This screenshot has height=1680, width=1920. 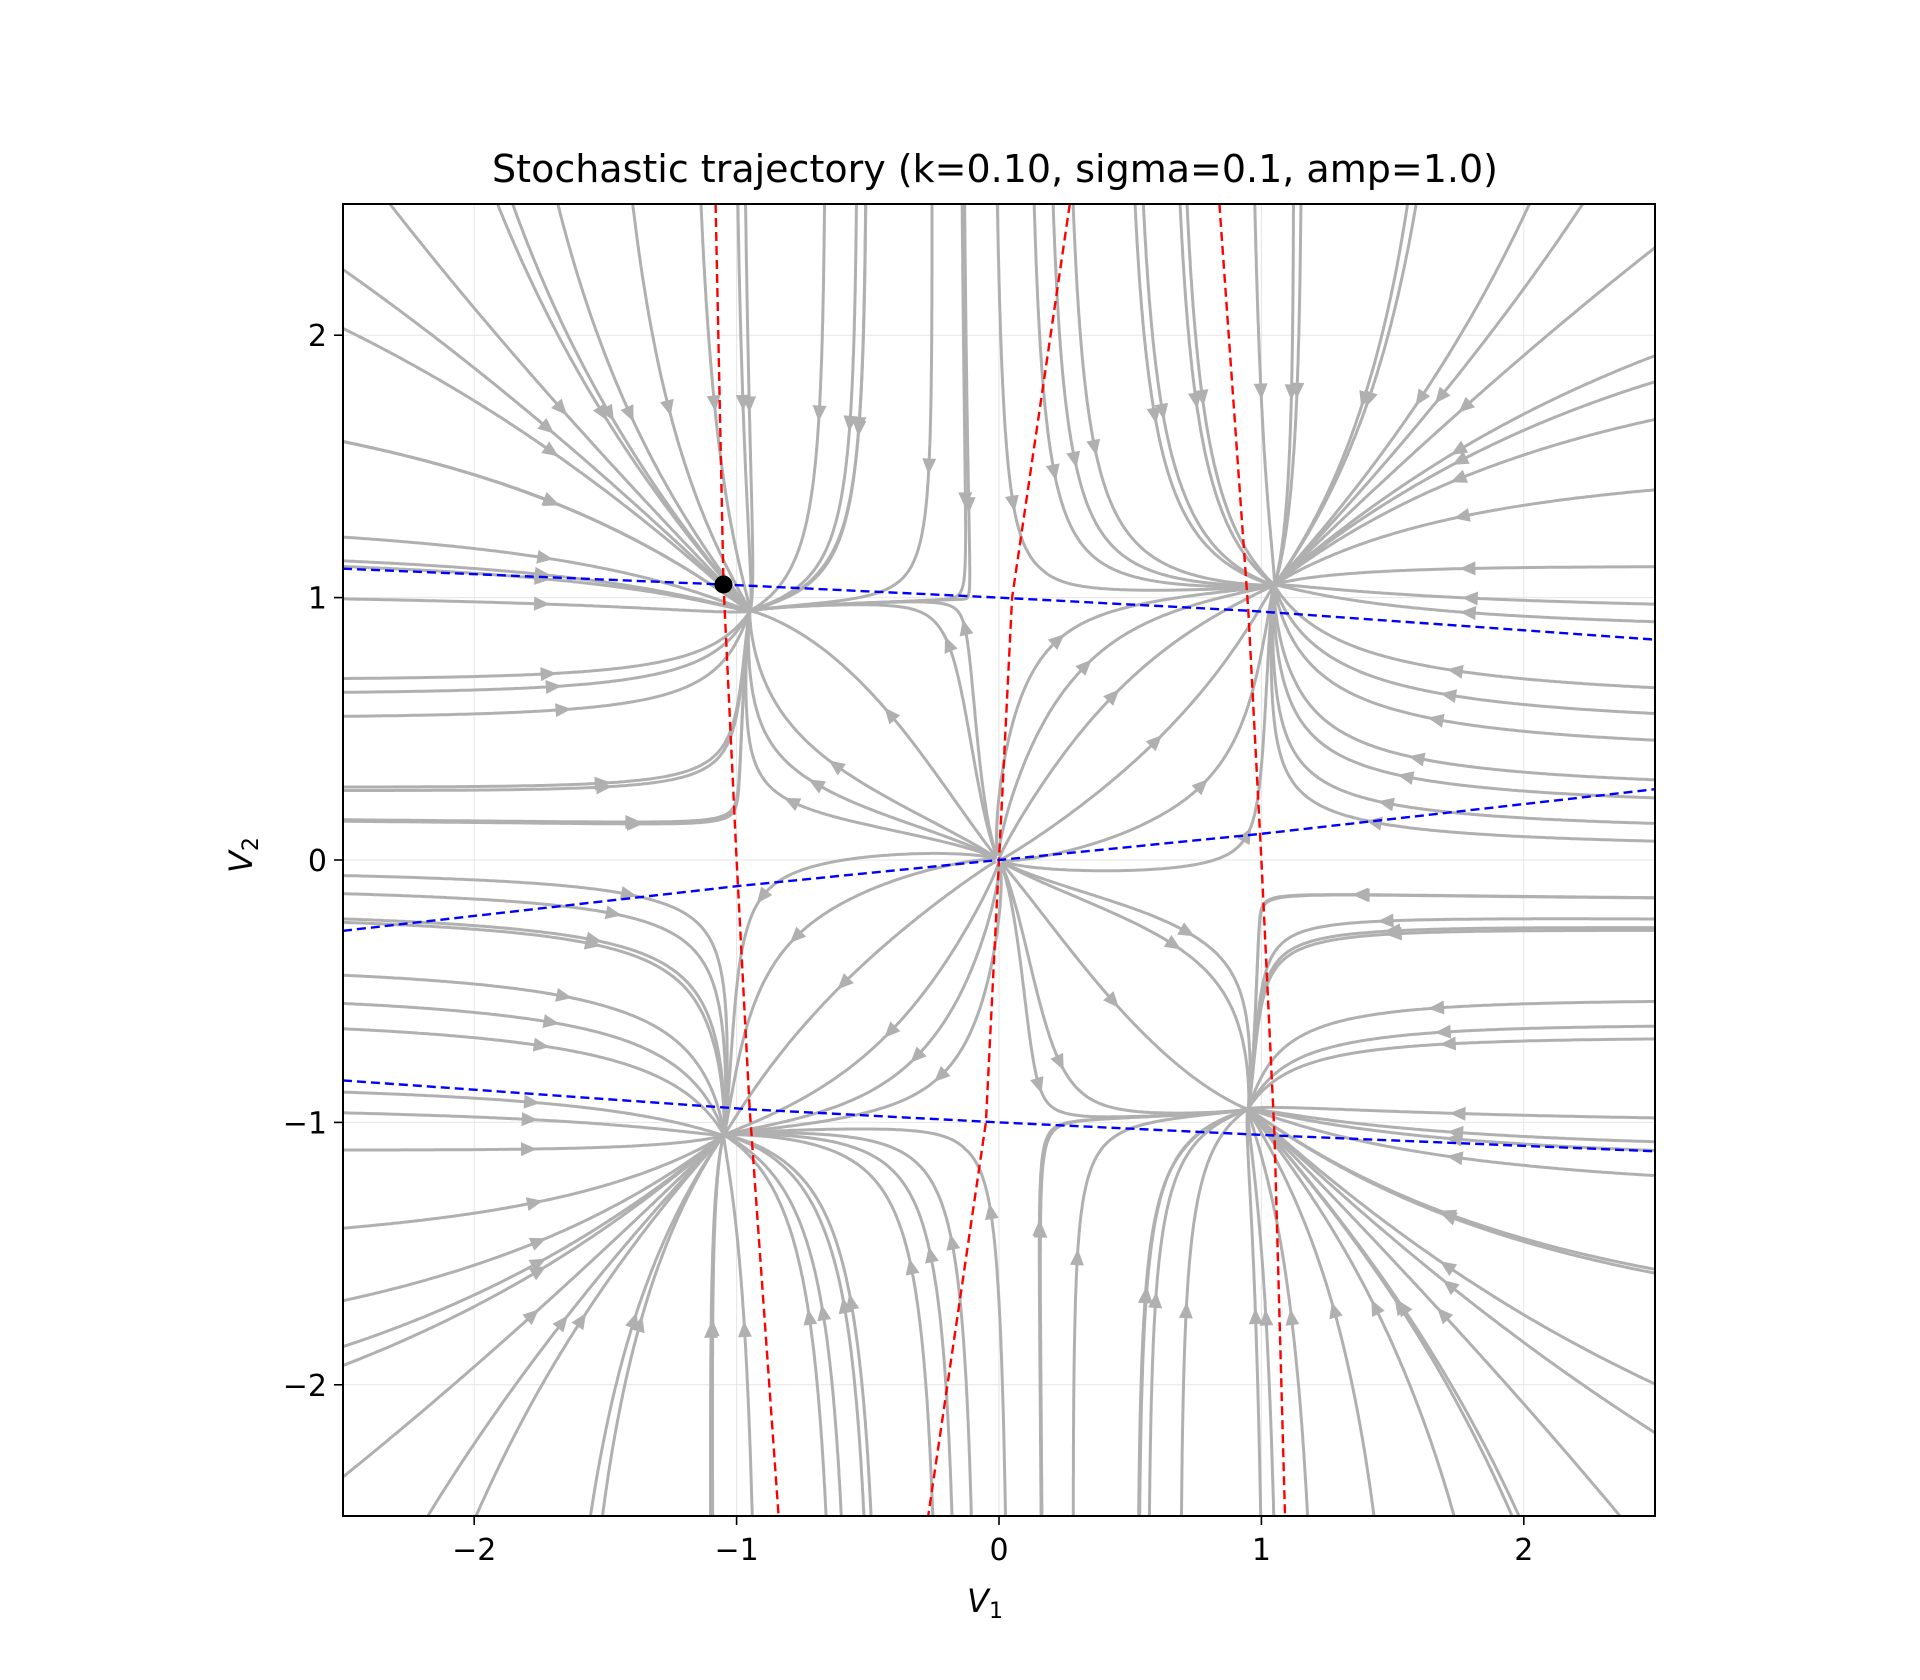 I want to click on y-tick-label: −1, so click(x=305, y=1123).